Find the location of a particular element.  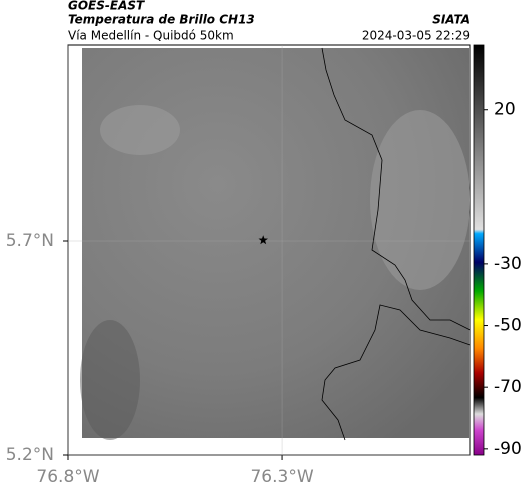

colorbar-label: -30 is located at coordinates (508, 264).